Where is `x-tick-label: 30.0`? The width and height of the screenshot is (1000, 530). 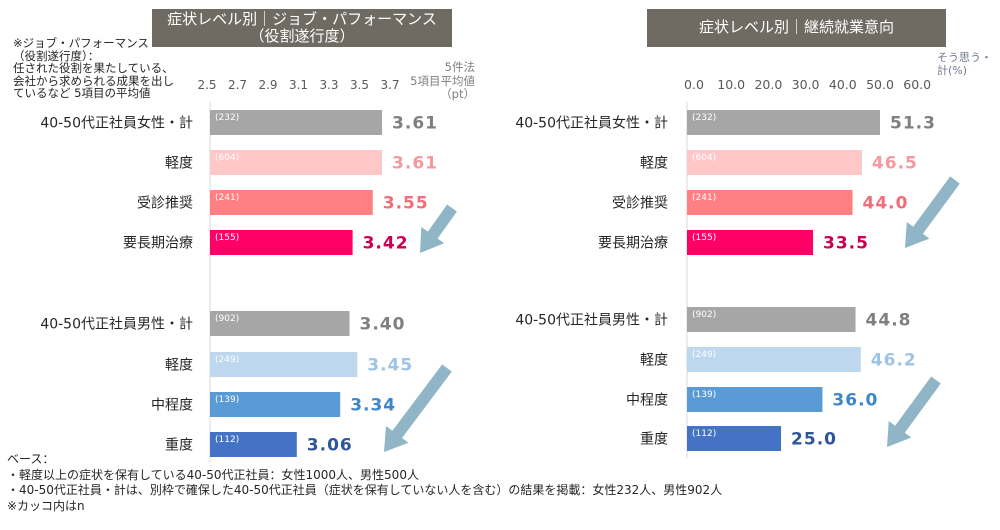
x-tick-label: 30.0 is located at coordinates (806, 84).